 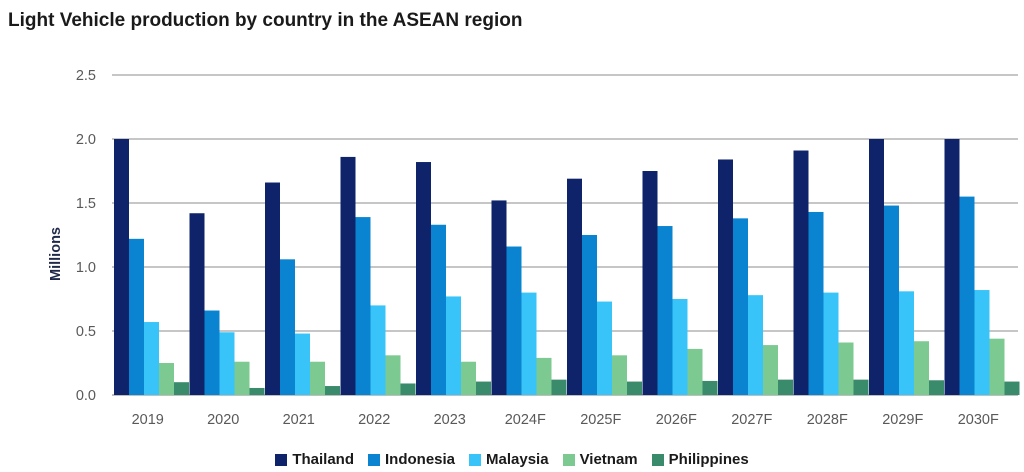 I want to click on legend-item-malaysia: Malaysia, so click(x=509, y=459).